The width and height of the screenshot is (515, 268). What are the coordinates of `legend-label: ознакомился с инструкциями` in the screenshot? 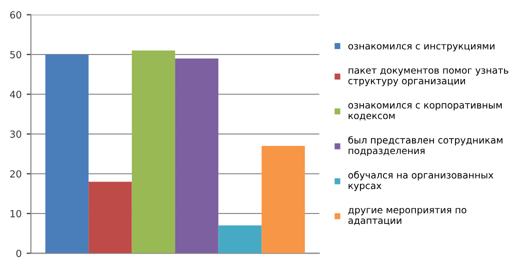 It's located at (421, 48).